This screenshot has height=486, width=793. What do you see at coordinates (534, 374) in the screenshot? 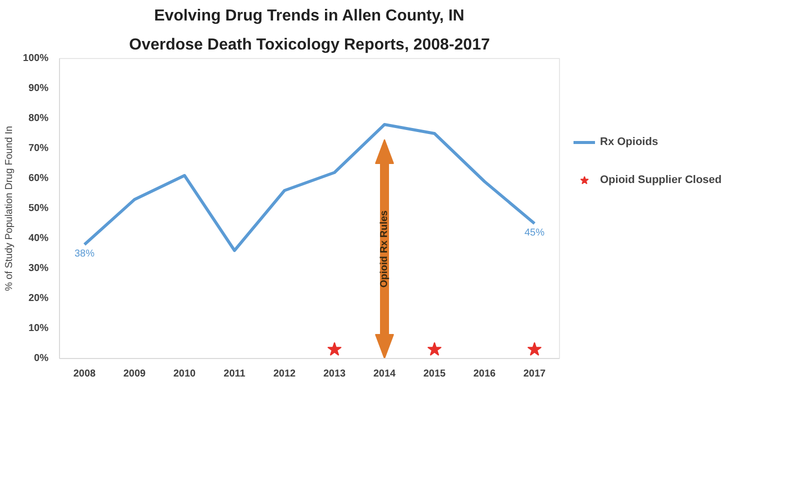
I see `x-tick-label: 2017` at bounding box center [534, 374].